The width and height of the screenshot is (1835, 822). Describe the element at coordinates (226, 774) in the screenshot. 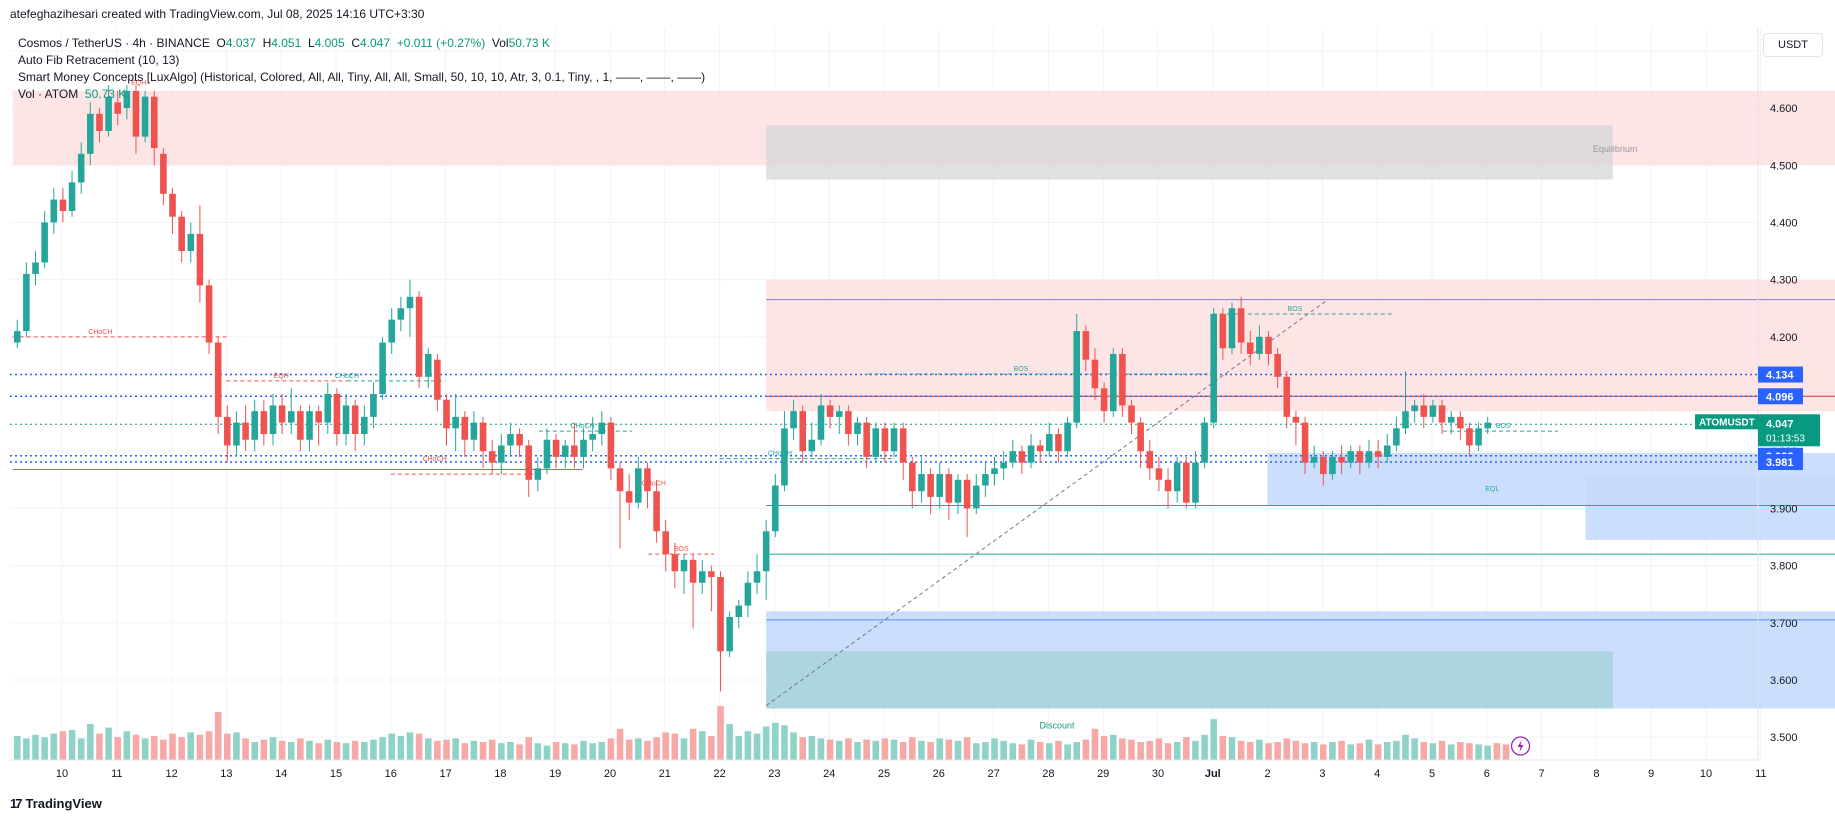

I see `time-tick-label: 13` at that location.